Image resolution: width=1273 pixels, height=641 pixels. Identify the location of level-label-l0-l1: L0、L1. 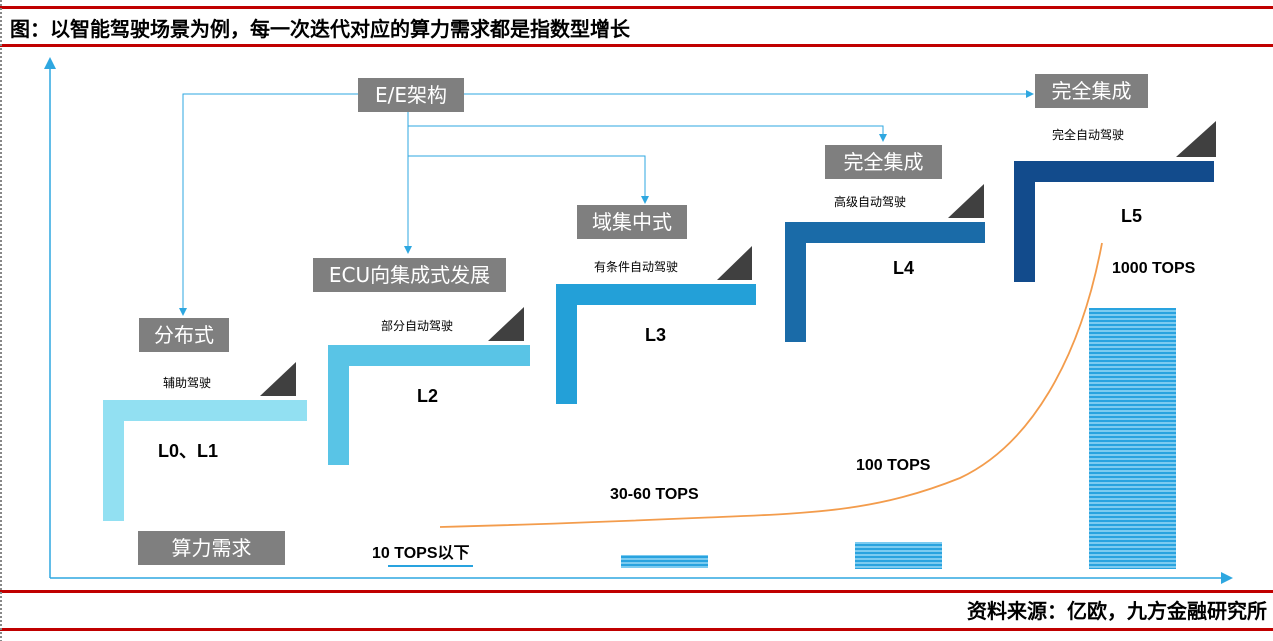
(188, 451).